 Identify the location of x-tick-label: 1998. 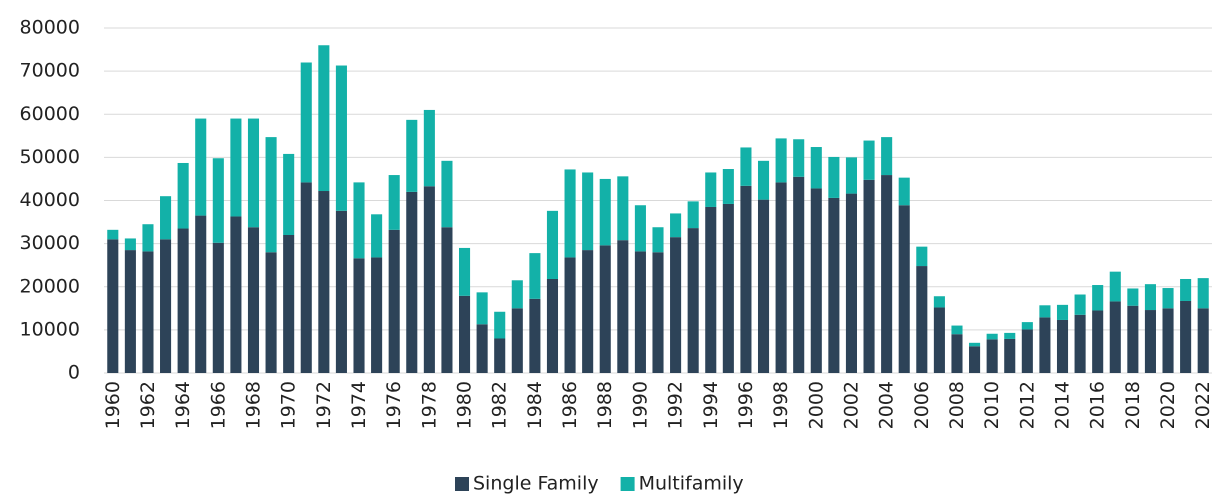
(781, 405).